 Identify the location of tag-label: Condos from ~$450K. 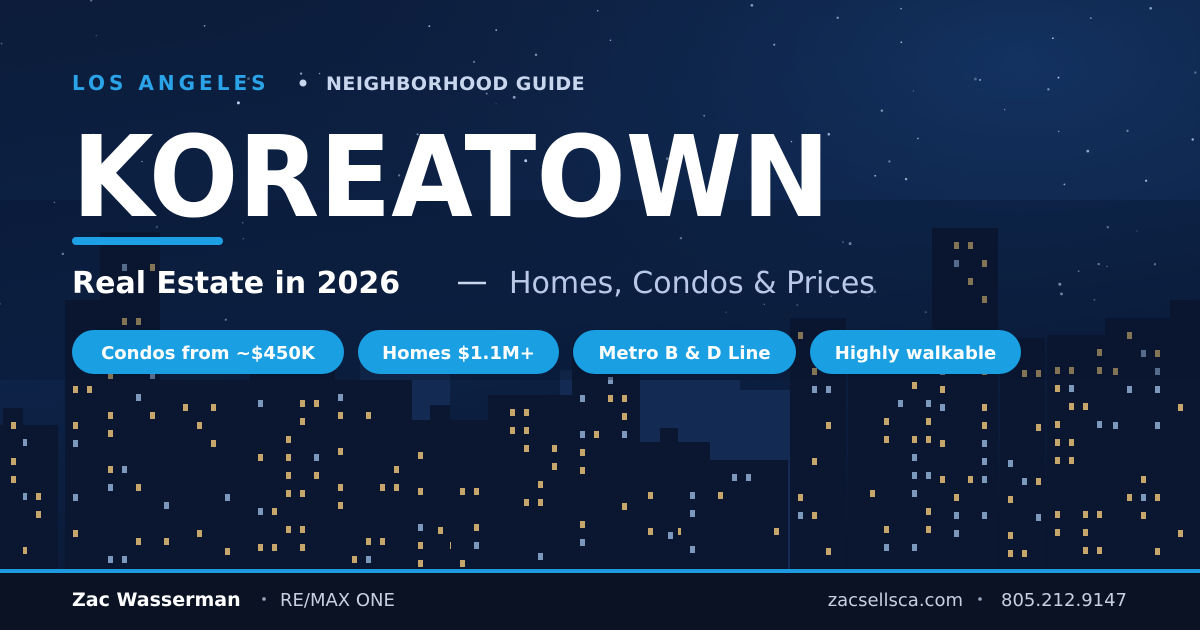
(208, 353).